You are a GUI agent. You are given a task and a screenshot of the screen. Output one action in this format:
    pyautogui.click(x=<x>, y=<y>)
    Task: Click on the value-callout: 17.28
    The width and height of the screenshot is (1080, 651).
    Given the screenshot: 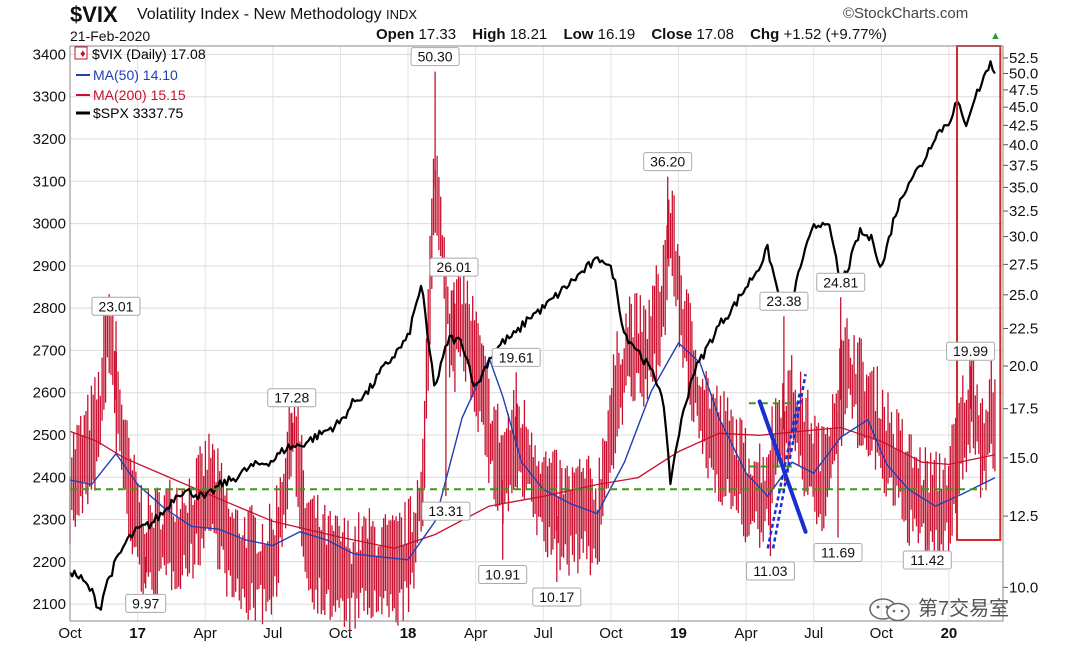 What is the action you would take?
    pyautogui.click(x=291, y=398)
    